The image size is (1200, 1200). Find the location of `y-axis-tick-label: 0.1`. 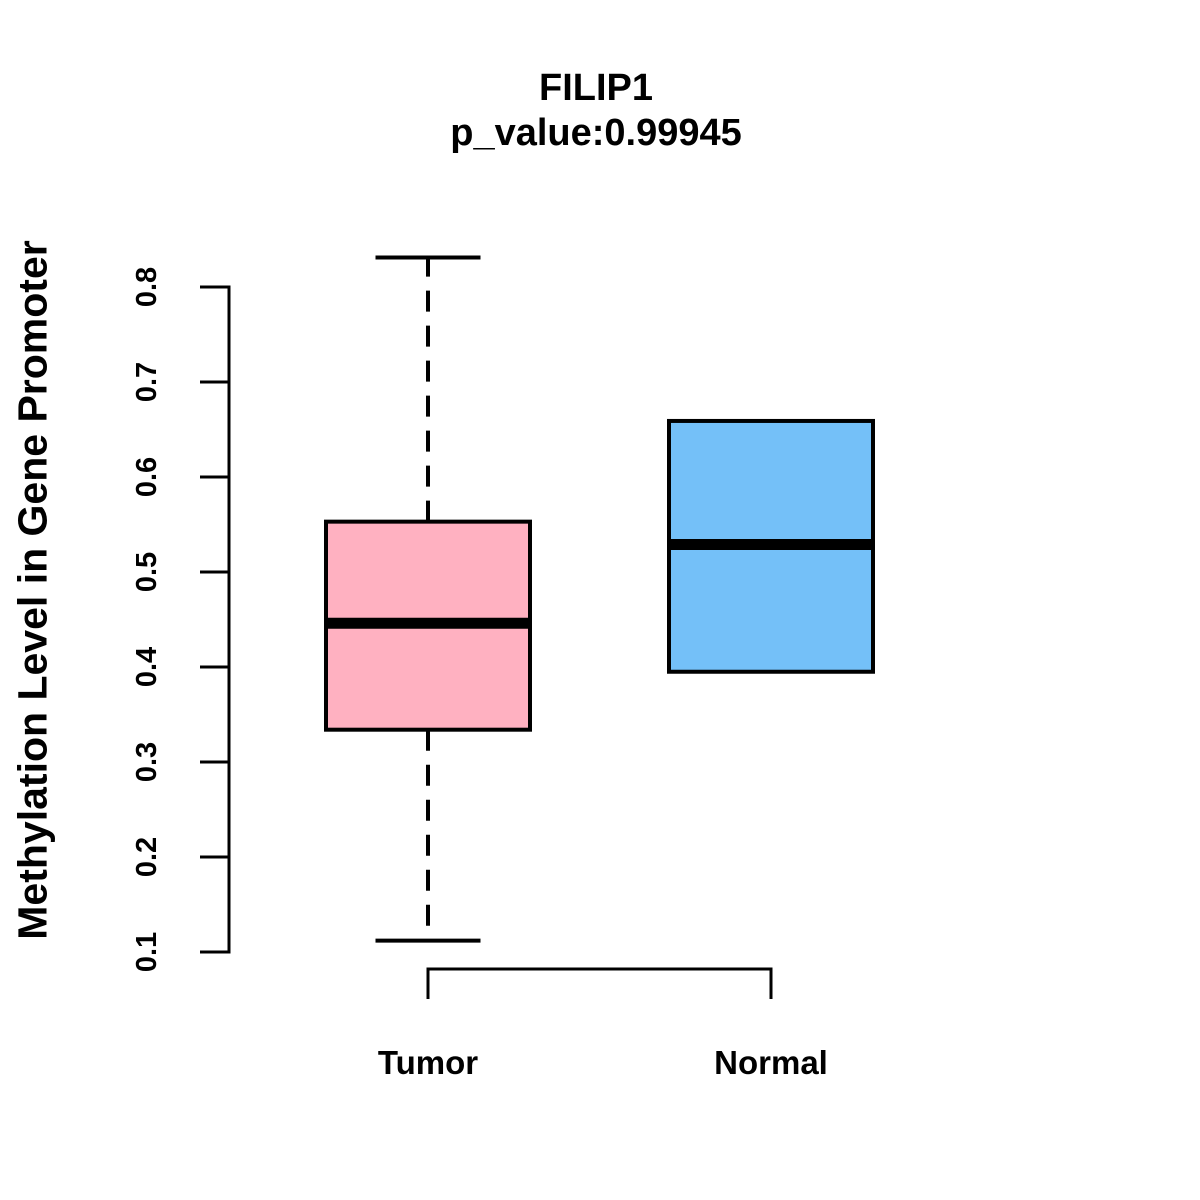

y-axis-tick-label: 0.1 is located at coordinates (147, 952).